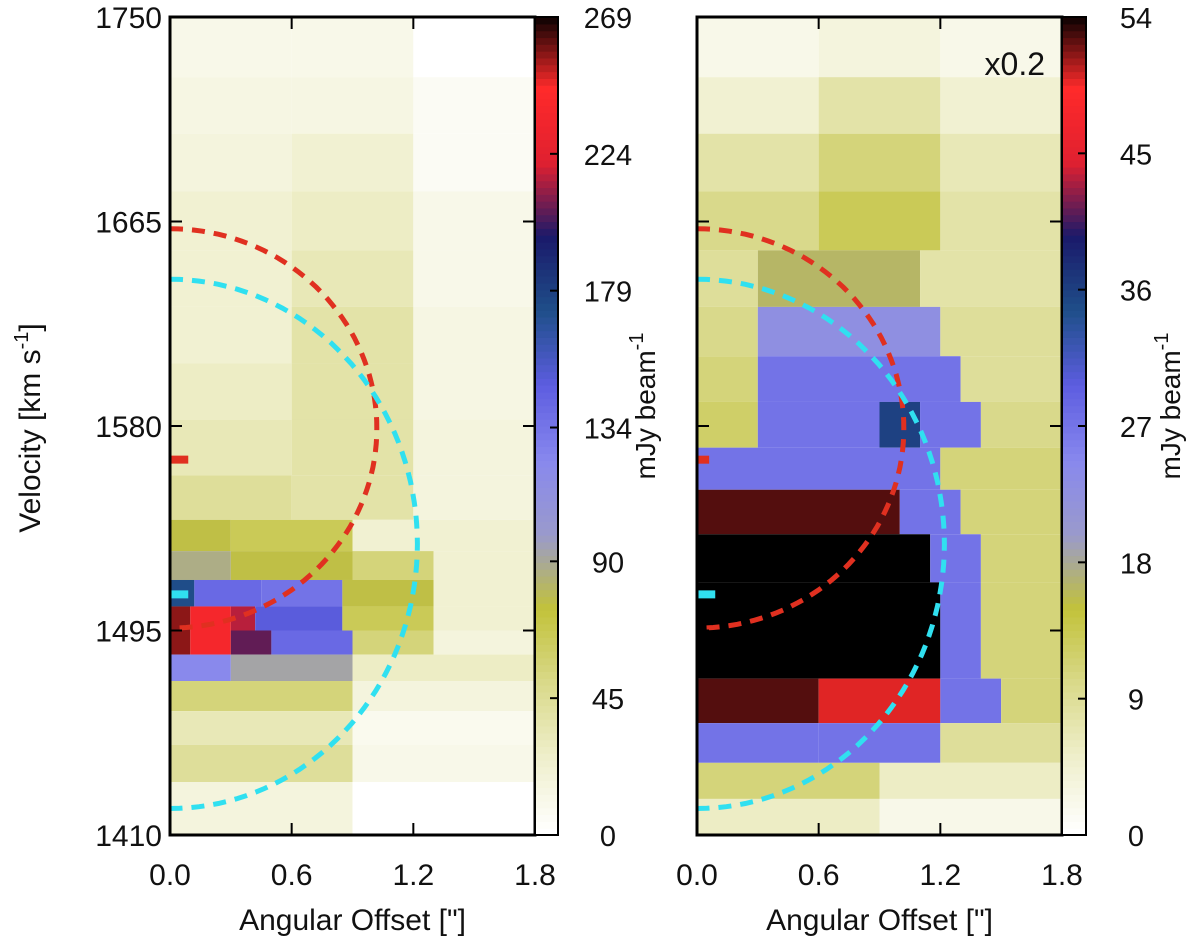 Image resolution: width=1200 pixels, height=952 pixels. Describe the element at coordinates (29, 428) in the screenshot. I see `y-axis-title: Velocity [km s-1]` at that location.